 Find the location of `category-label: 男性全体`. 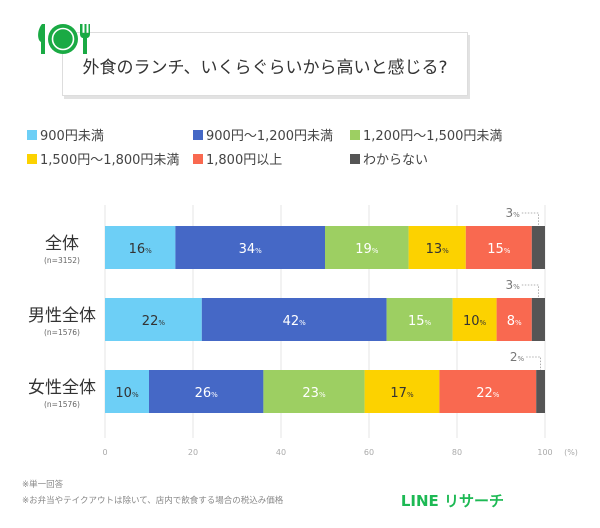

category-label: 男性全体 is located at coordinates (62, 316).